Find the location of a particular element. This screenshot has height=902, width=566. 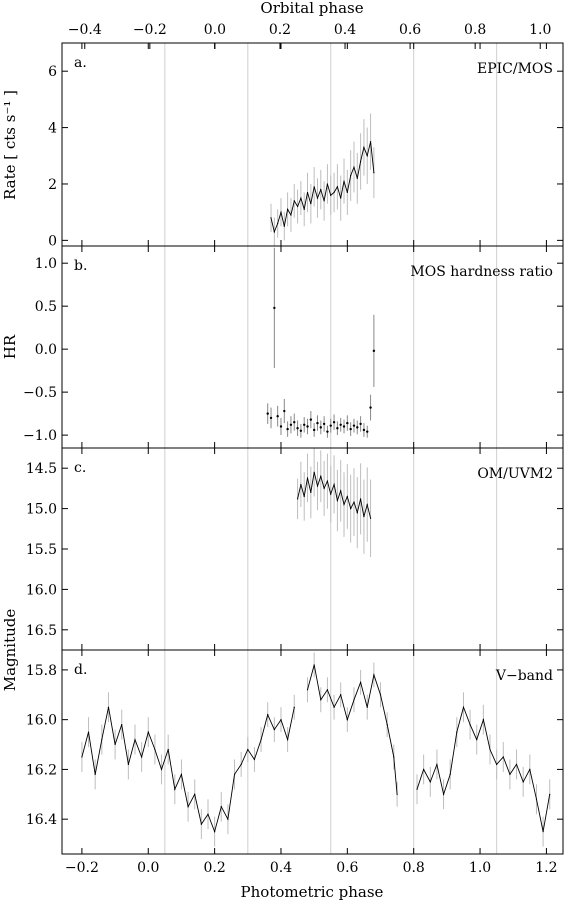

top-axis-tick-label: 0.4 is located at coordinates (345, 30).